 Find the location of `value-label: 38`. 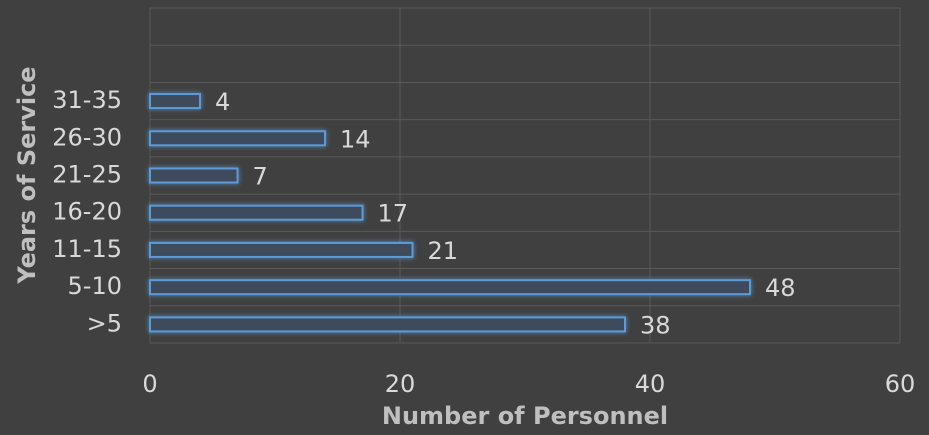

value-label: 38 is located at coordinates (655, 325).